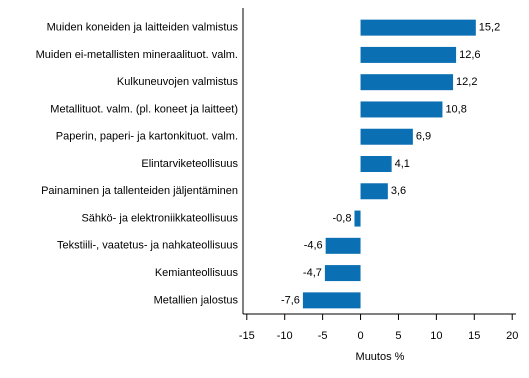 The width and height of the screenshot is (529, 378). I want to click on value-label: -4,7, so click(312, 273).